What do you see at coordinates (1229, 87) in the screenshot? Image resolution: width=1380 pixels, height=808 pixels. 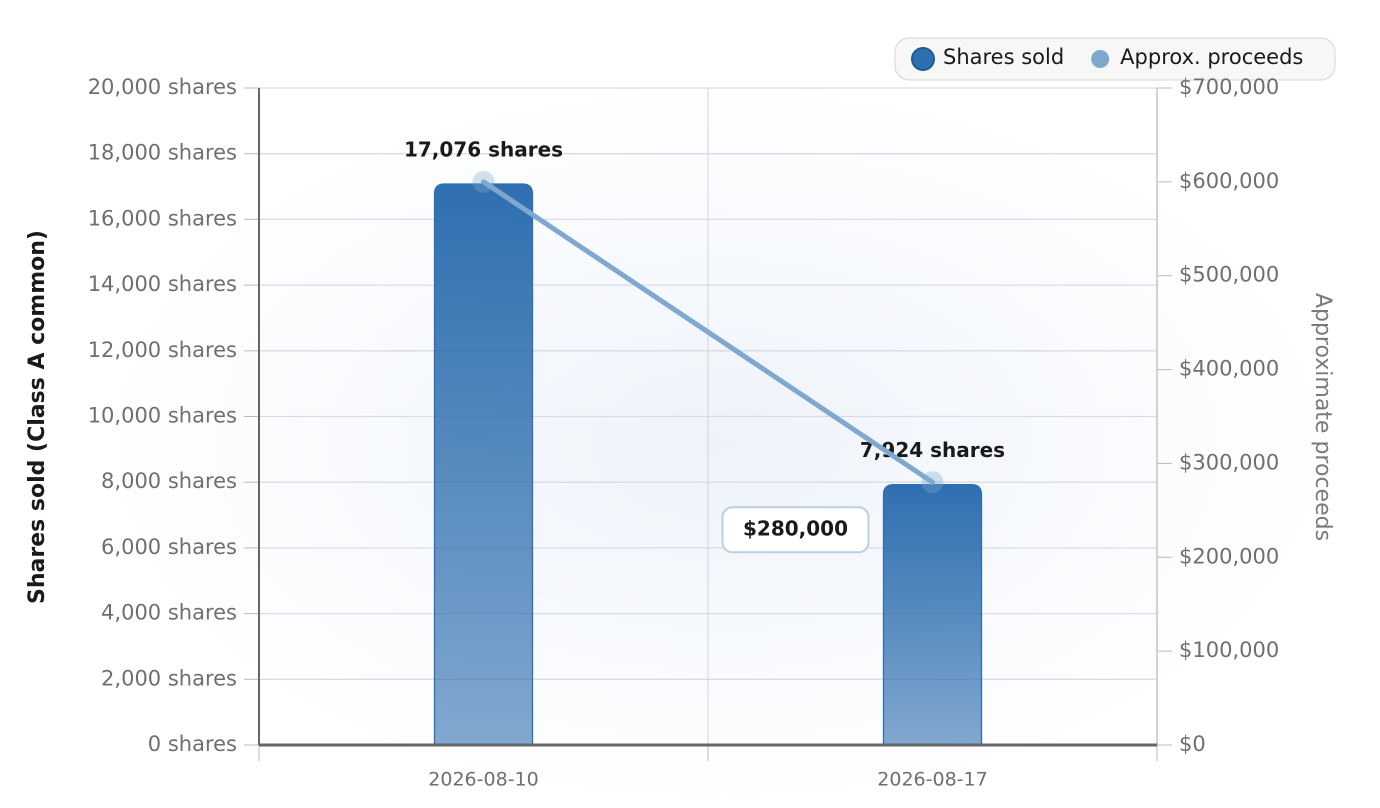 I see `y2-tick-label: $700,000` at bounding box center [1229, 87].